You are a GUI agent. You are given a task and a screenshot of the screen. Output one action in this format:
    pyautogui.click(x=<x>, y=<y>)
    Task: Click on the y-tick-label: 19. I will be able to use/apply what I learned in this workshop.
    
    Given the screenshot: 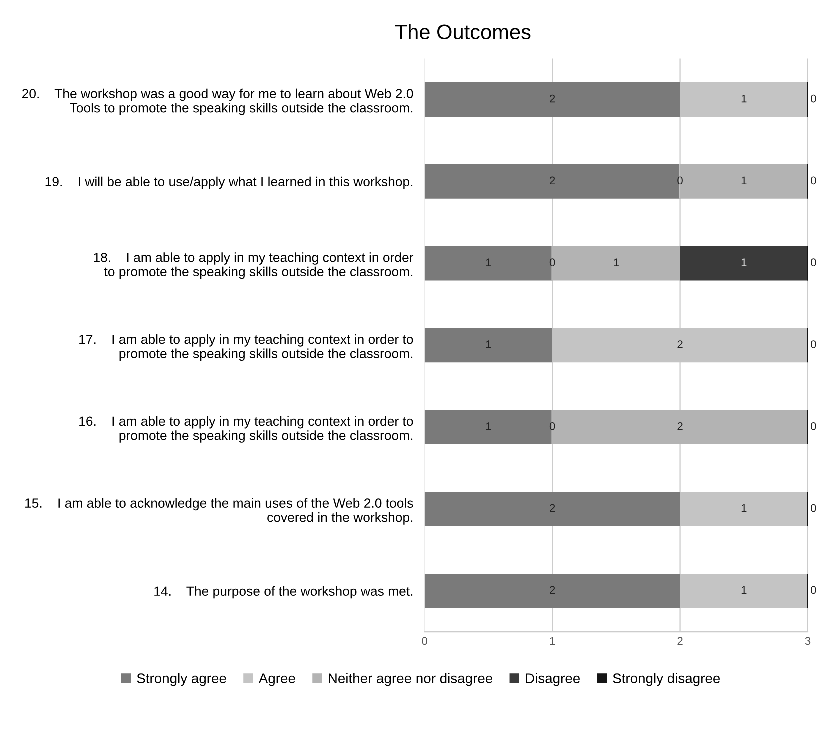 What is the action you would take?
    pyautogui.click(x=229, y=183)
    